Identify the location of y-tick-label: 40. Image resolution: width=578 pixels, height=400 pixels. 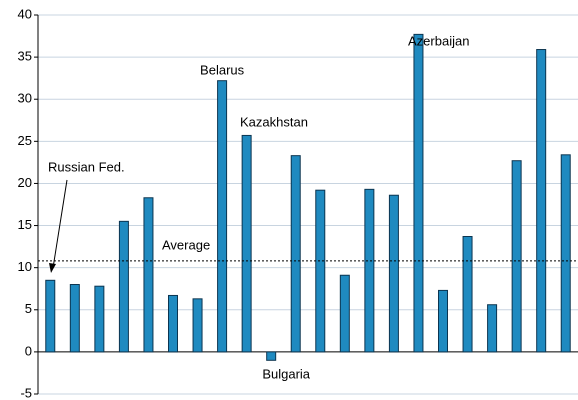
(25, 13).